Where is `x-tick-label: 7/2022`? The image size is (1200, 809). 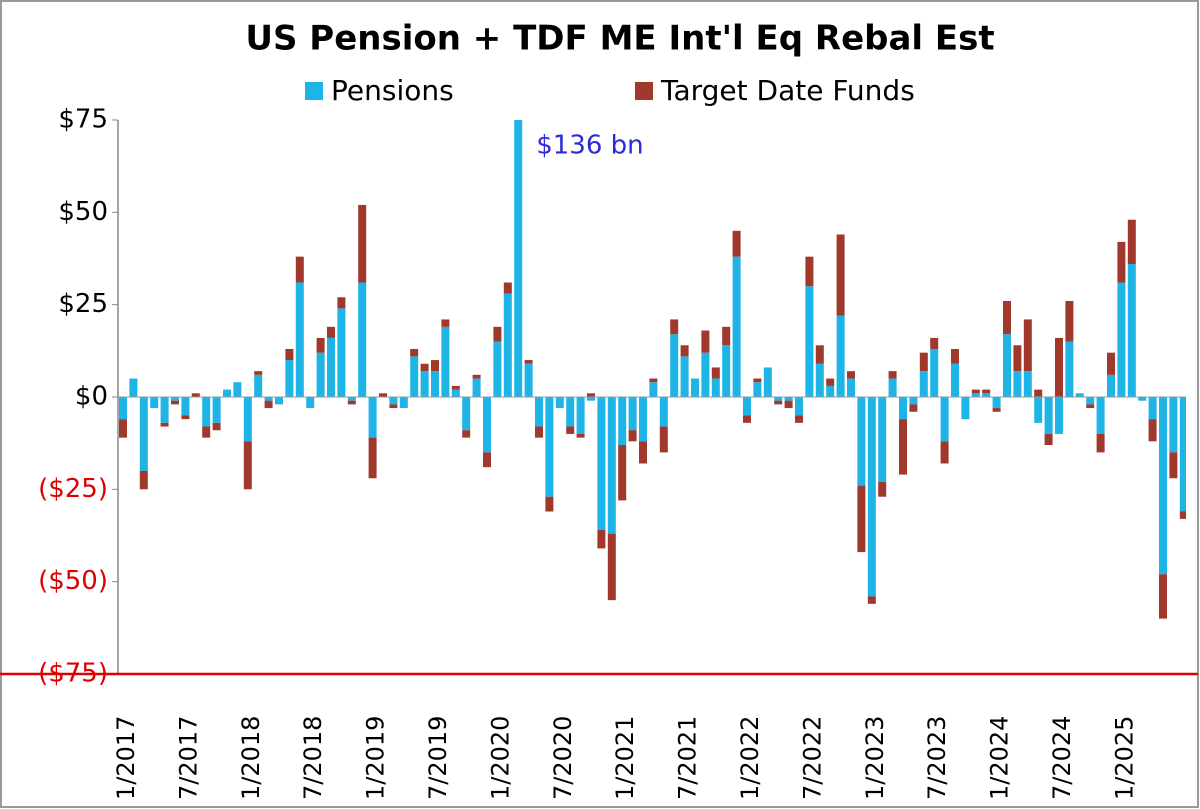 x-tick-label: 7/2022 is located at coordinates (812, 758).